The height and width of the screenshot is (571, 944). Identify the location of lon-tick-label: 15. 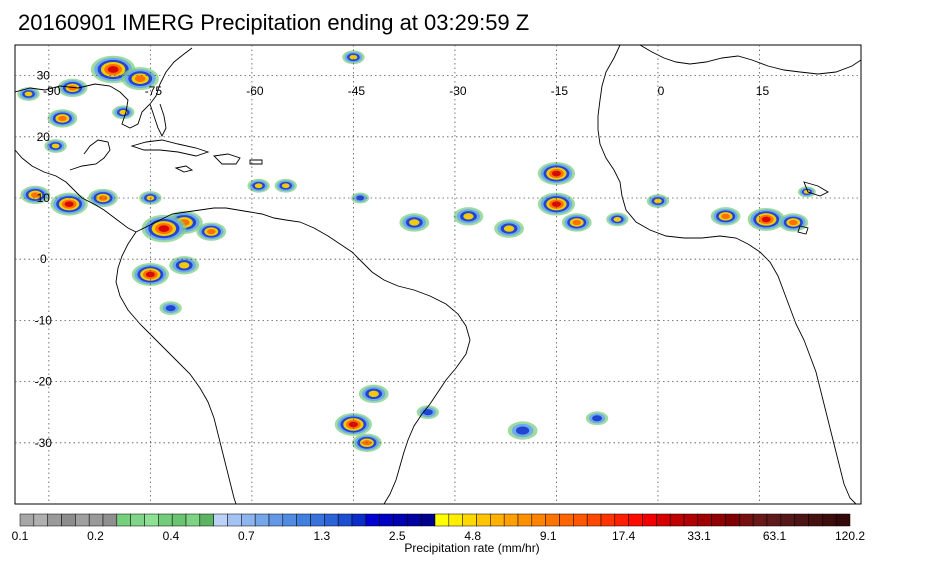
(763, 91).